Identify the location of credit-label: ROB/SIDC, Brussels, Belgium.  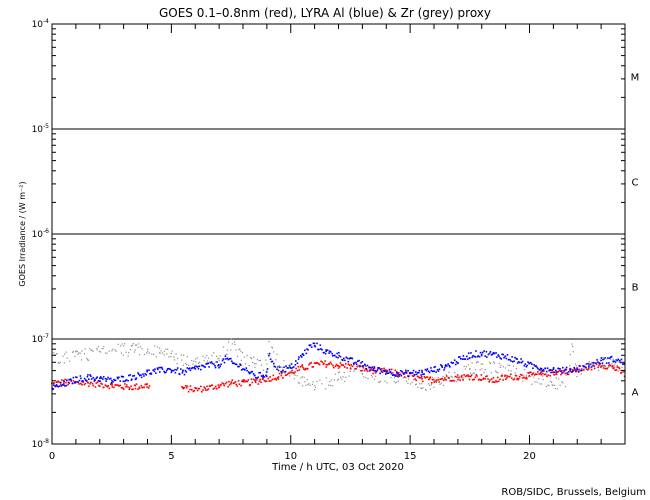
(573, 492).